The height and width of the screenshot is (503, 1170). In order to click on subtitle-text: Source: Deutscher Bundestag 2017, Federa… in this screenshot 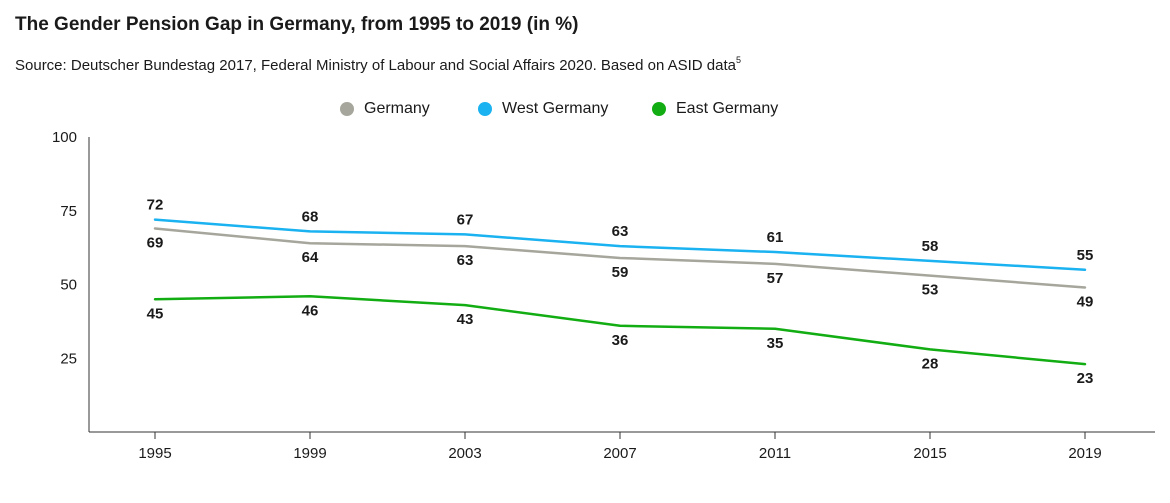, I will do `click(375, 65)`.